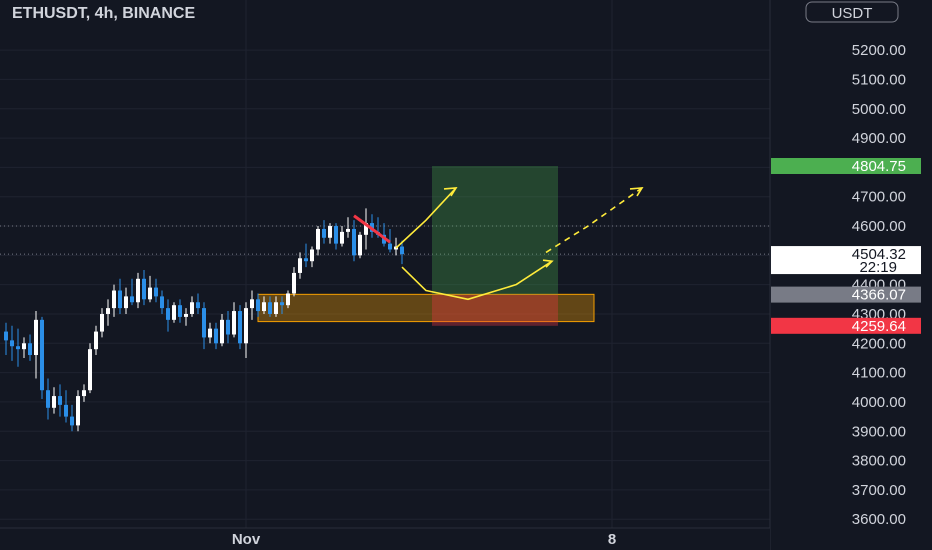 Image resolution: width=932 pixels, height=550 pixels. What do you see at coordinates (879, 461) in the screenshot?
I see `y-tick-label: 3800.00` at bounding box center [879, 461].